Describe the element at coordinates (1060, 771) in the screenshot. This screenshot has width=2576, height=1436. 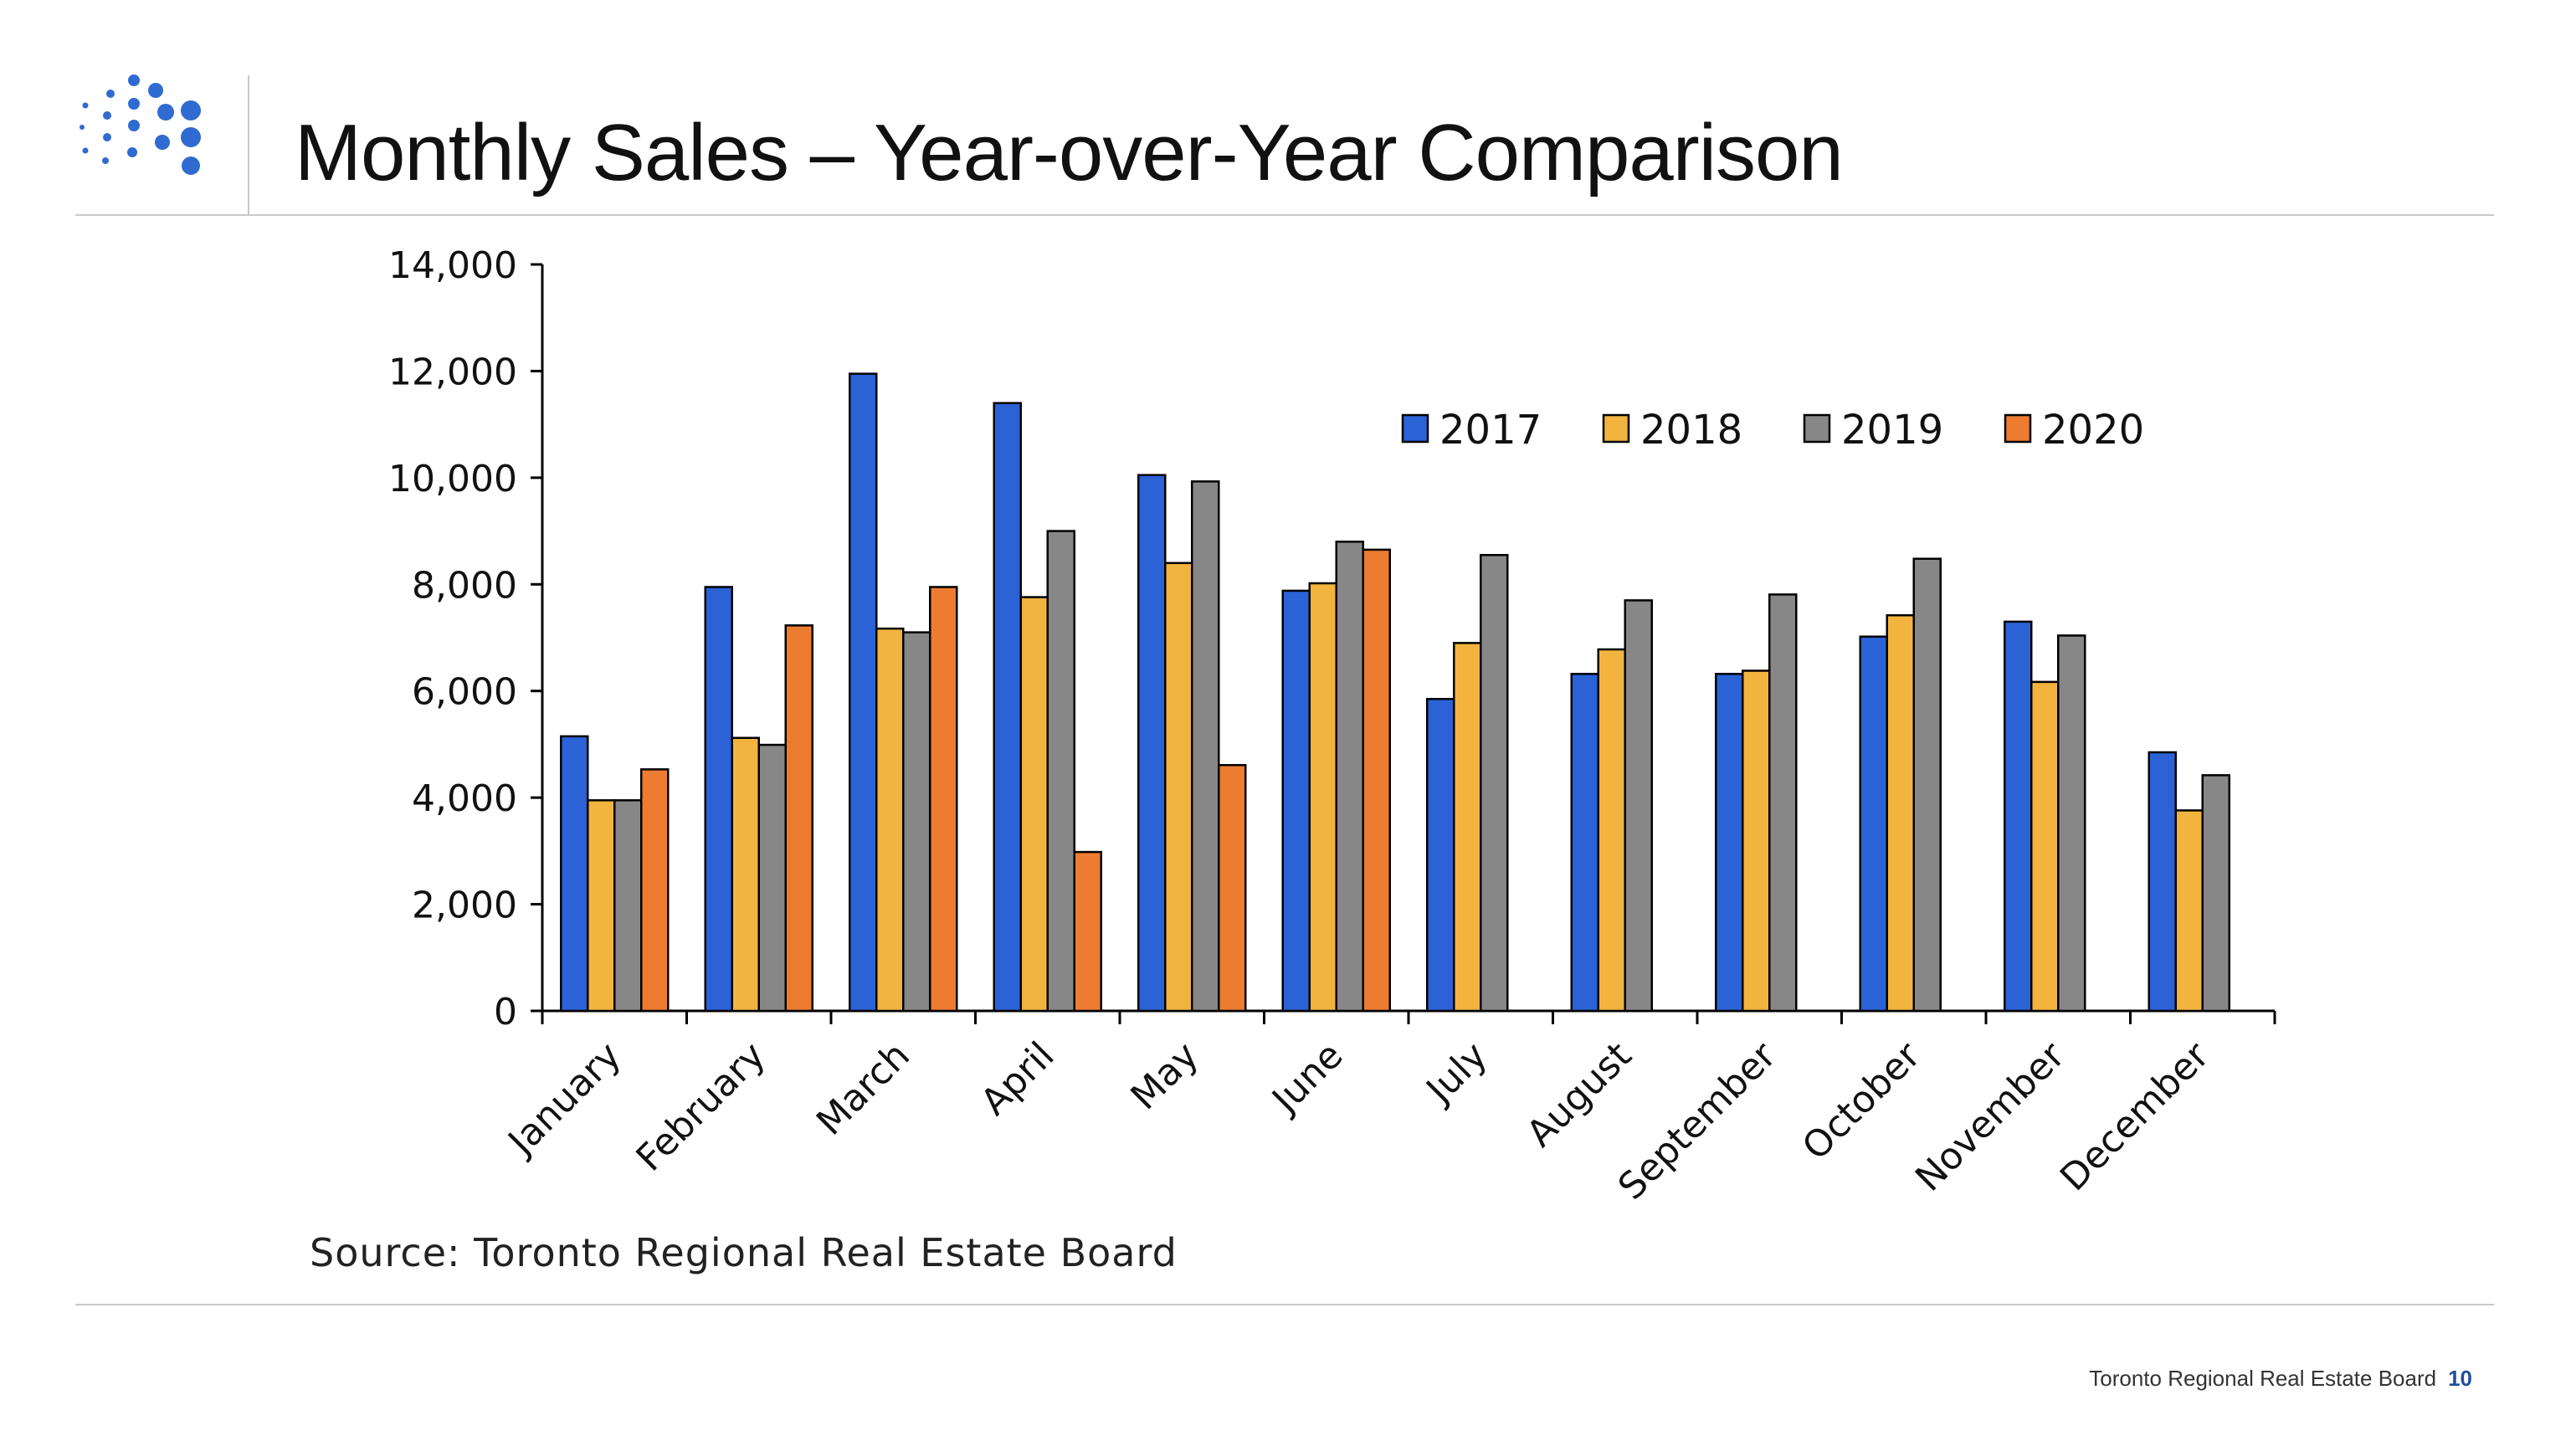
I see `bar-2019-april` at that location.